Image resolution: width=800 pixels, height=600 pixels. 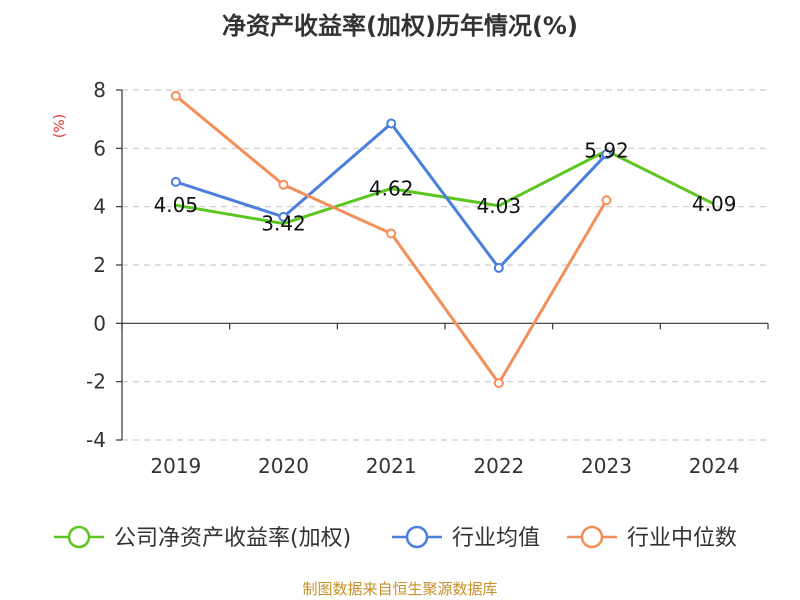 I want to click on x-tick-label: 2023, so click(x=606, y=466).